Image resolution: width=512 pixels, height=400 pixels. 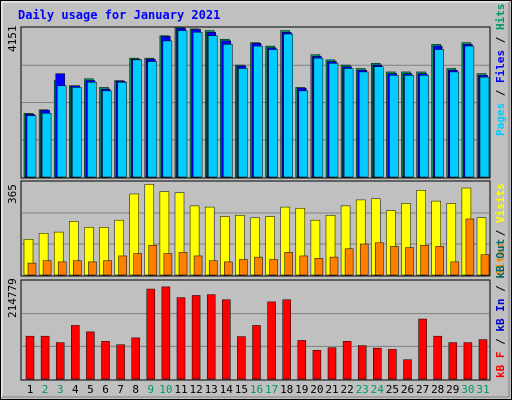 What do you see at coordinates (362, 389) in the screenshot?
I see `x-tick-label: 23` at bounding box center [362, 389].